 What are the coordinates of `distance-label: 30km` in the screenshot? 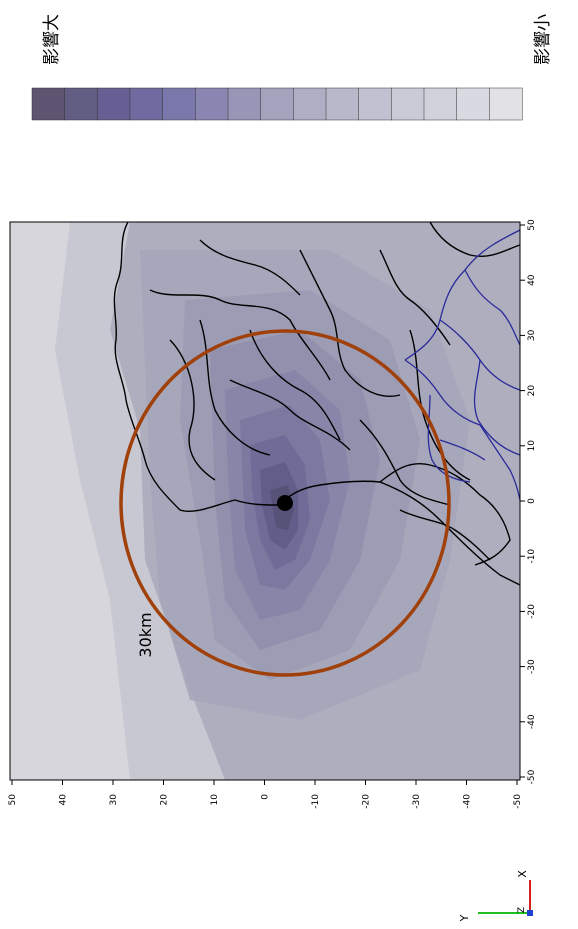 It's located at (145, 634).